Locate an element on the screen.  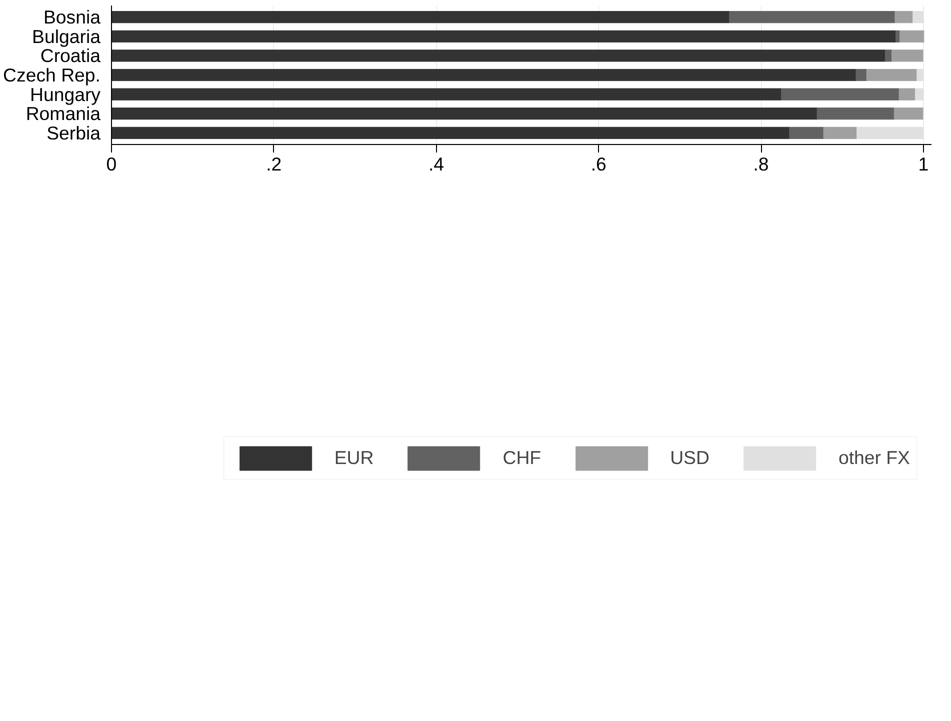
x-tick-label: 0 is located at coordinates (111, 164).